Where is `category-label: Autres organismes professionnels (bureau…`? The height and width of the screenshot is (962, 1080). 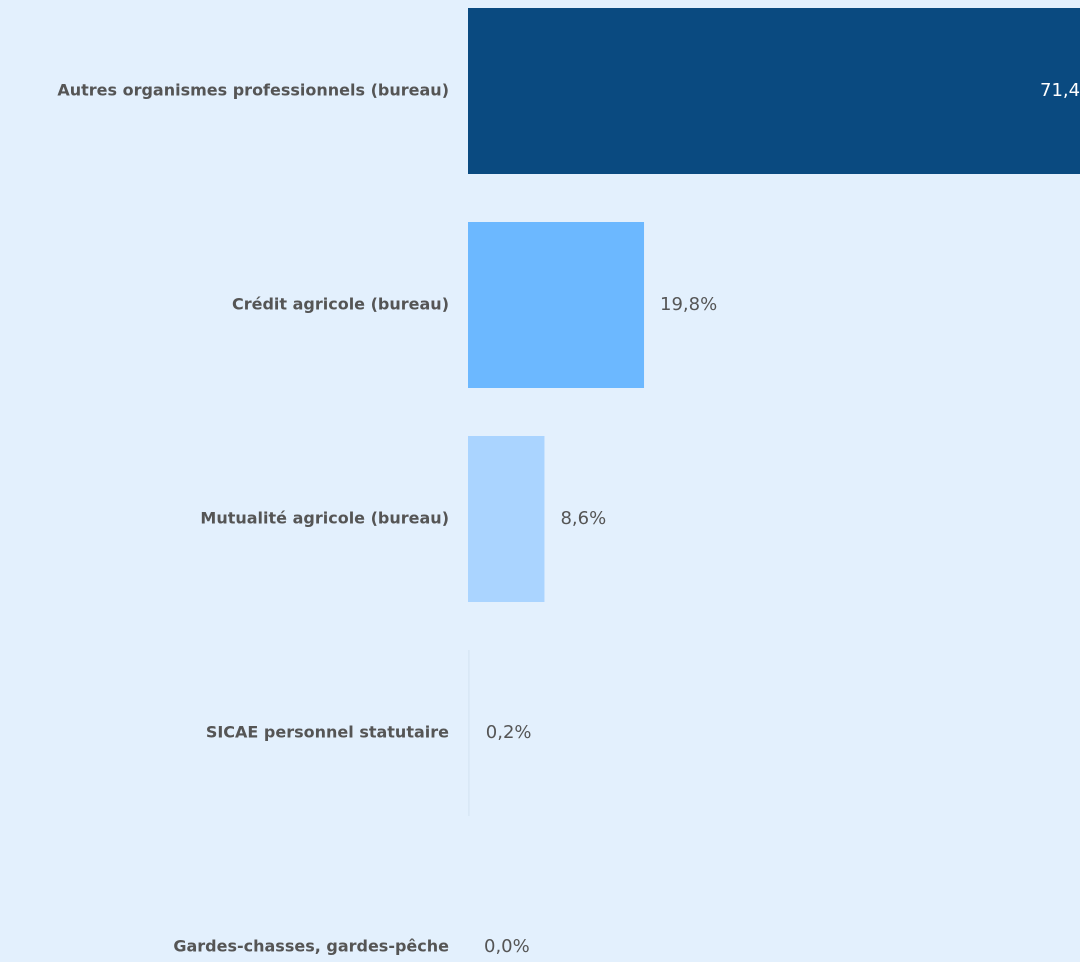 category-label: Autres organismes professionnels (bureau… is located at coordinates (253, 90).